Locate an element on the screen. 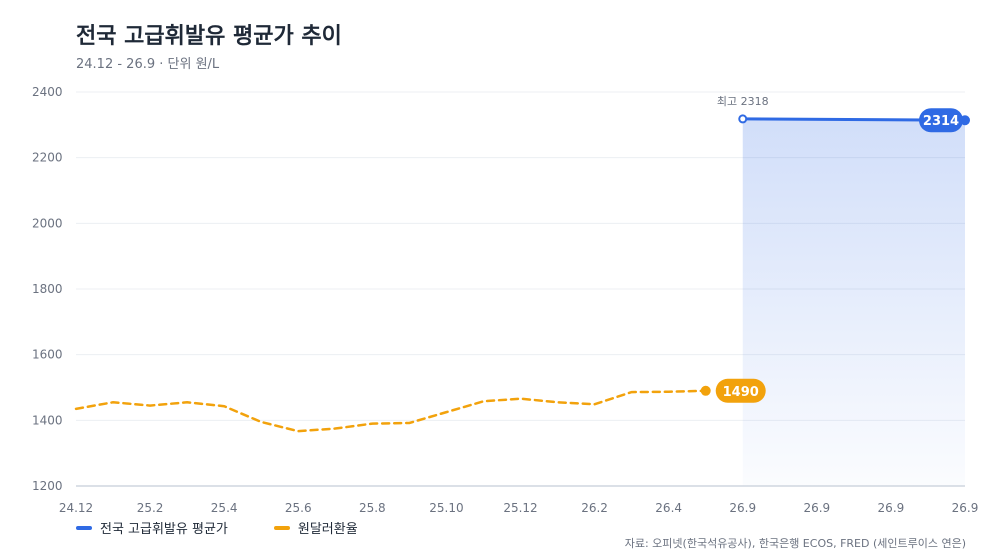 The width and height of the screenshot is (1000, 560). y-tick-label: 1400 is located at coordinates (47, 420).